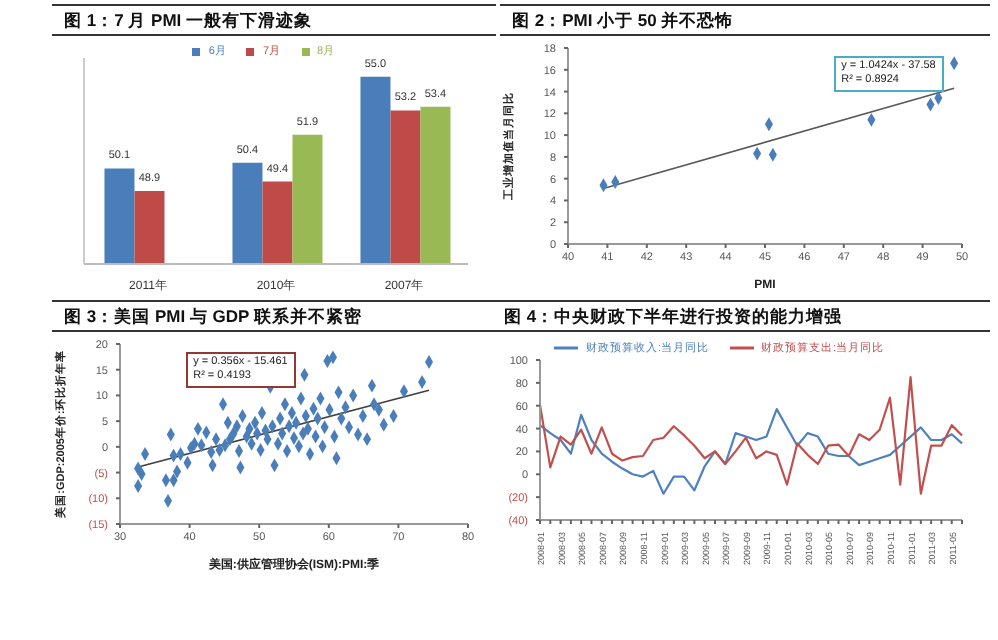  What do you see at coordinates (274, 316) in the screenshot?
I see `chart-title: 图 3：美国 PMI 与 GDP 联系并不紧密` at bounding box center [274, 316].